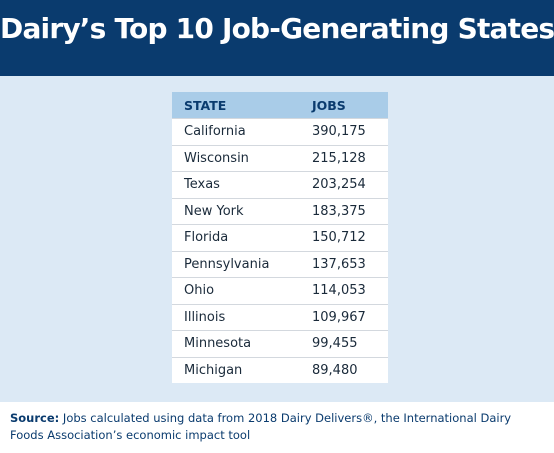 The image size is (554, 453). What do you see at coordinates (346, 184) in the screenshot?
I see `jobs-cell: 203,254` at bounding box center [346, 184].